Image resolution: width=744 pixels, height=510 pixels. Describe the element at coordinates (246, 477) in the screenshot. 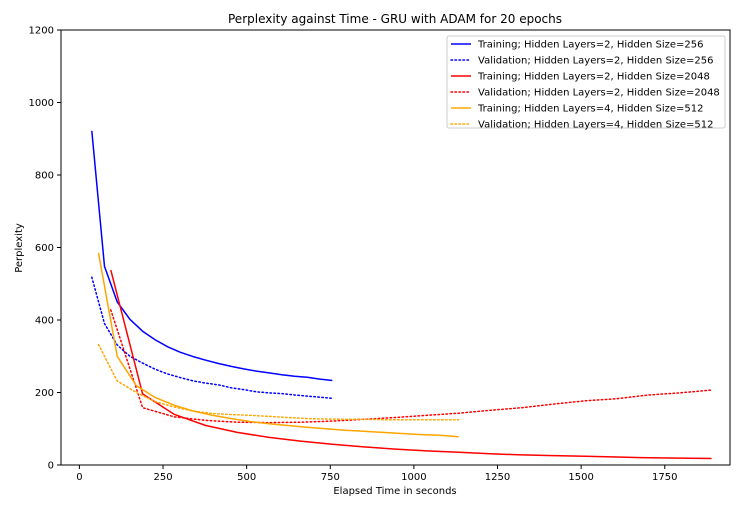

I see `x-tick-label: 500` at that location.